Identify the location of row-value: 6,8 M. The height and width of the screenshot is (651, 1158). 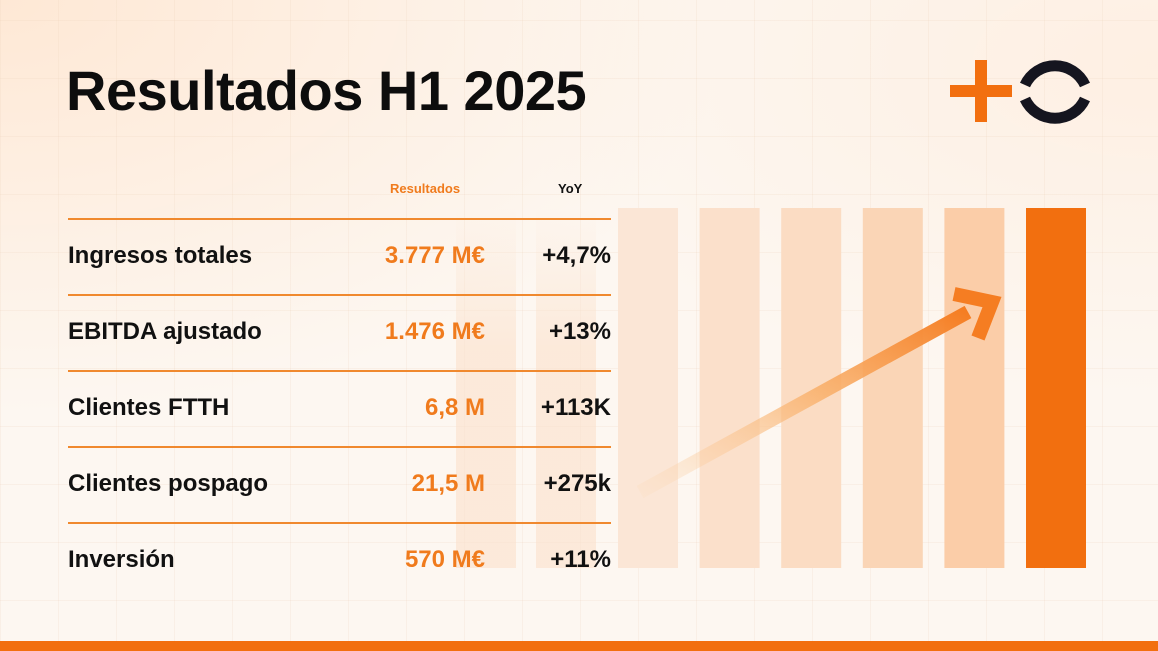
(454, 407).